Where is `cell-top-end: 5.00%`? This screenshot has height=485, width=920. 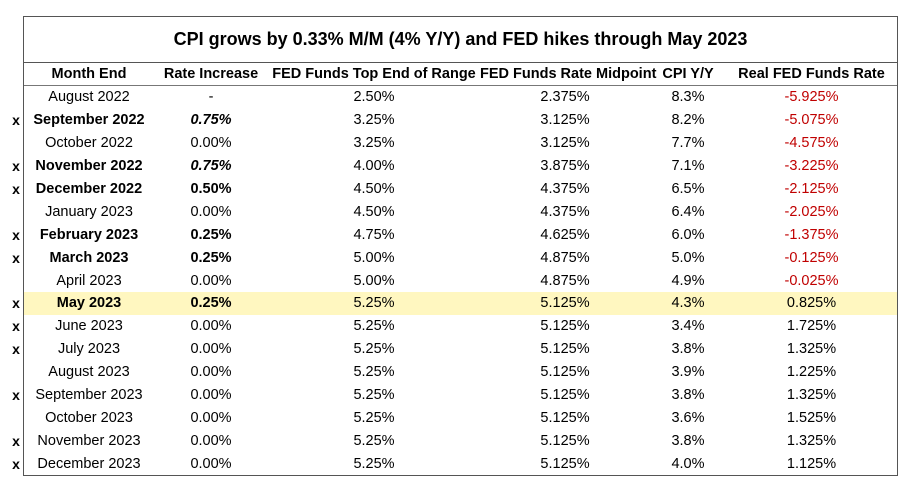
cell-top-end: 5.00% is located at coordinates (374, 257).